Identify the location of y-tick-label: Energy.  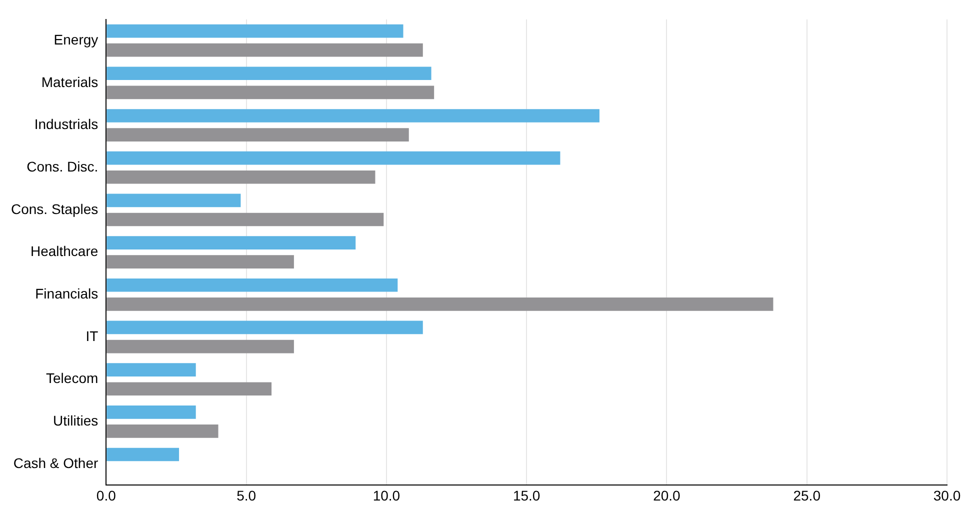
(76, 39).